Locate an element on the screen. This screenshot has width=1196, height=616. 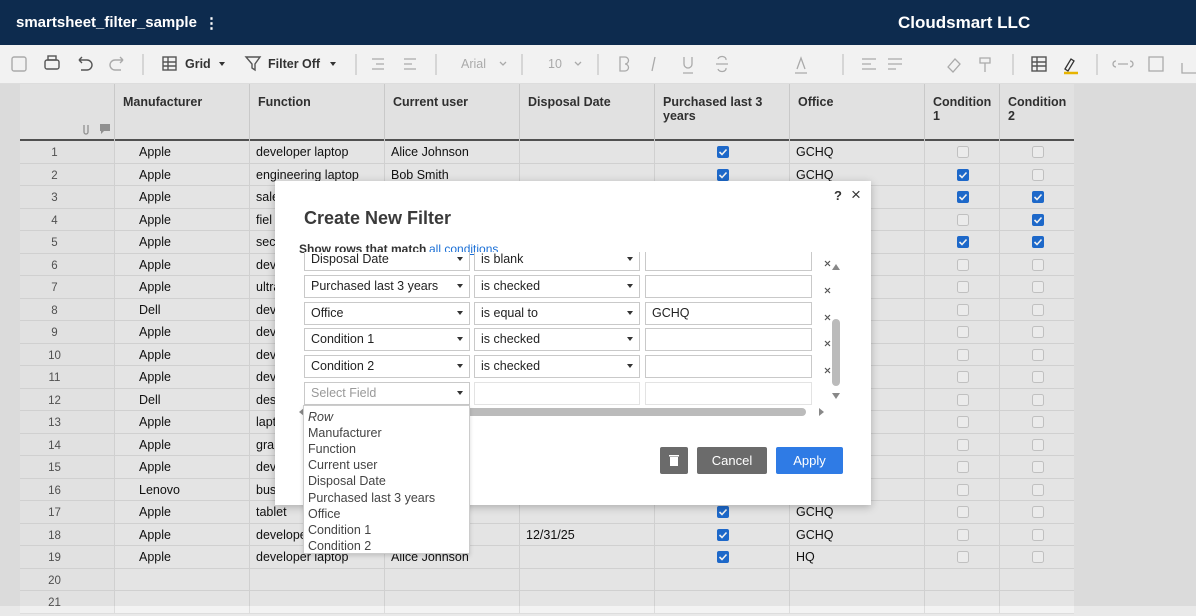
field-option: Manufacturer is located at coordinates (345, 433).